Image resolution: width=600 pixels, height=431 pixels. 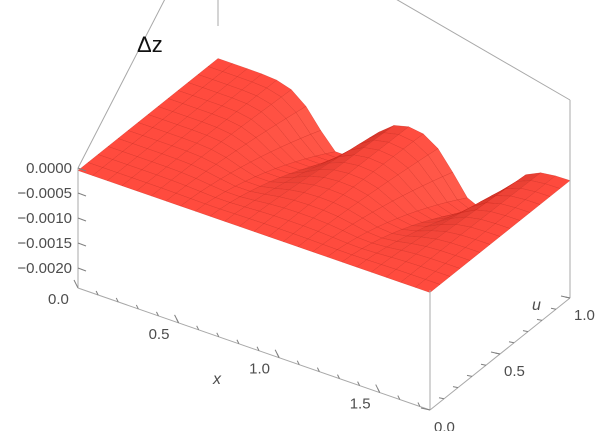 I want to click on chart-title: Δz, so click(x=150, y=44).